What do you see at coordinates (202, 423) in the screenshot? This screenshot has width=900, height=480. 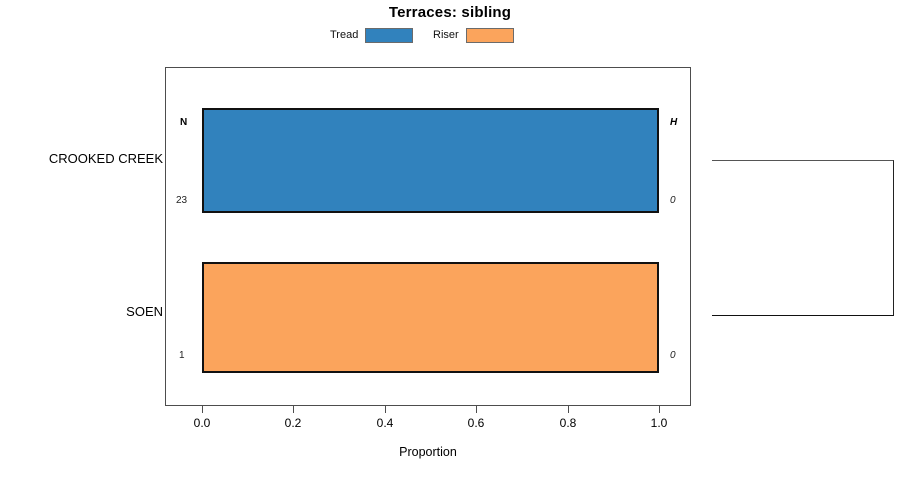 I see `x-tick-label-0: 0.0` at bounding box center [202, 423].